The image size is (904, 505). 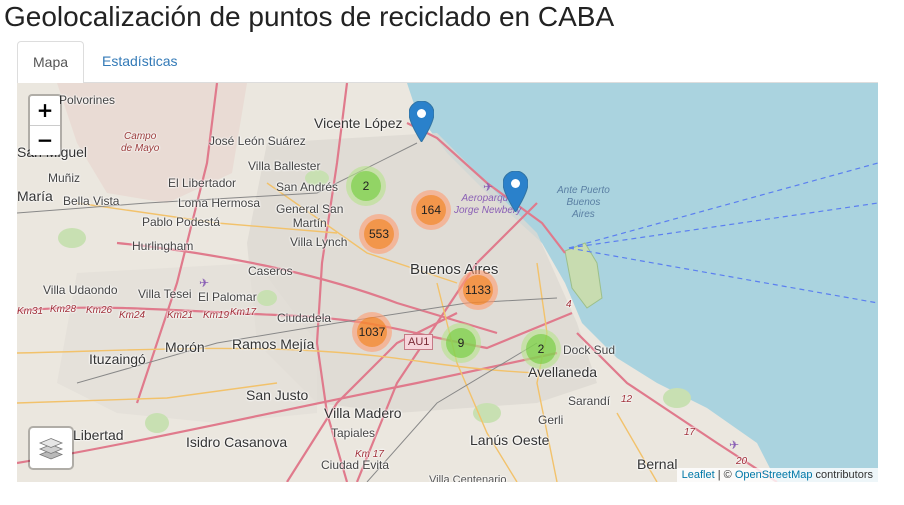 I want to click on cluster-count: 553, so click(x=379, y=234).